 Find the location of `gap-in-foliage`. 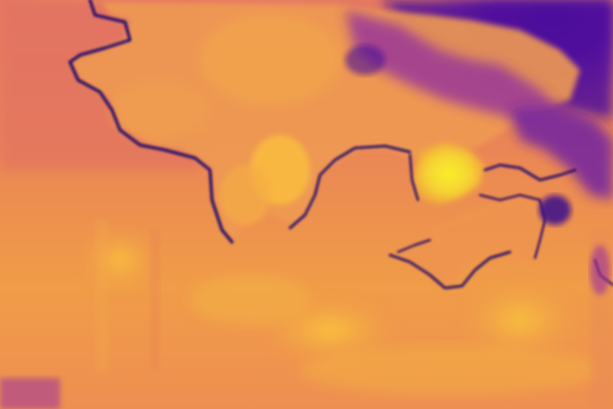

gap-in-foliage is located at coordinates (555, 210).